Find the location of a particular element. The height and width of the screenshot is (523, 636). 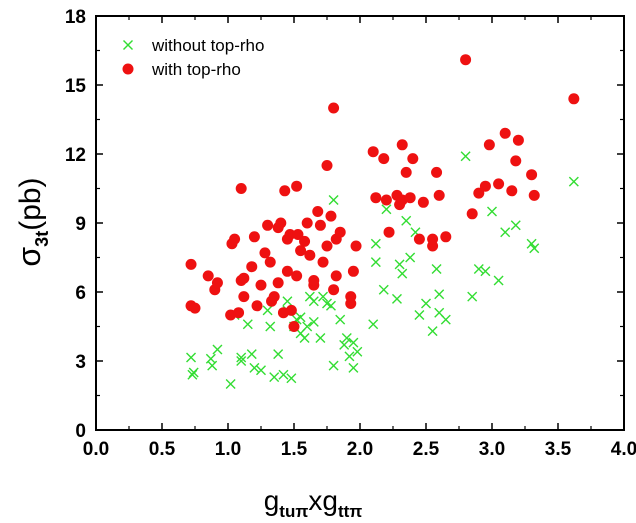

x-tick-label: 1.0 is located at coordinates (228, 449).